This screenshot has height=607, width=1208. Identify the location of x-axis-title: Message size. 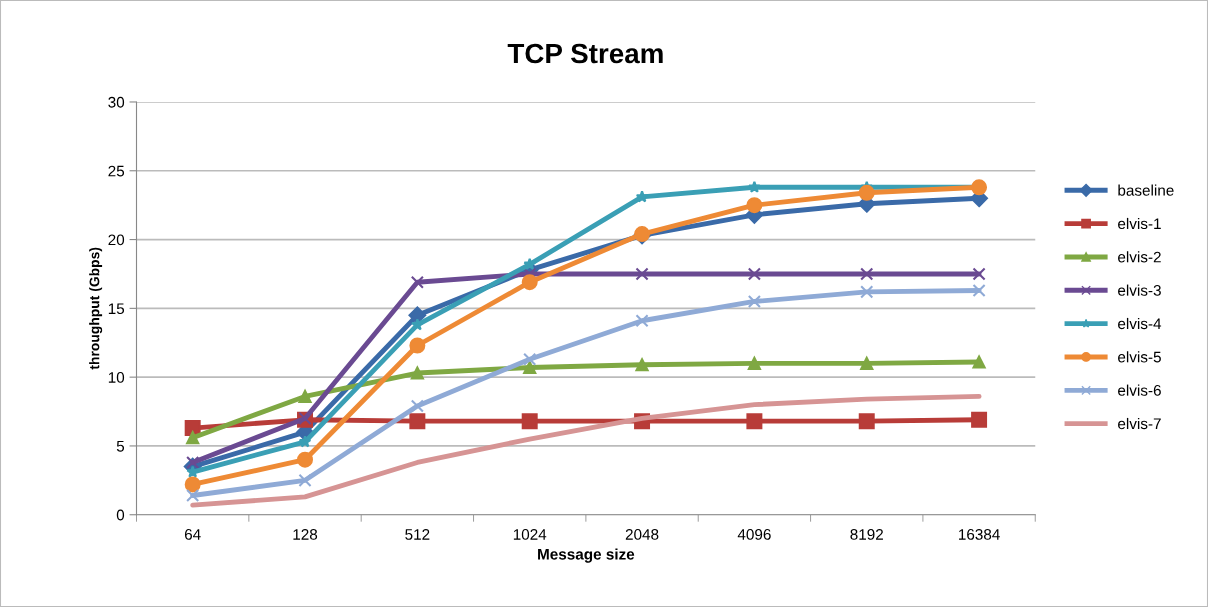
(586, 555).